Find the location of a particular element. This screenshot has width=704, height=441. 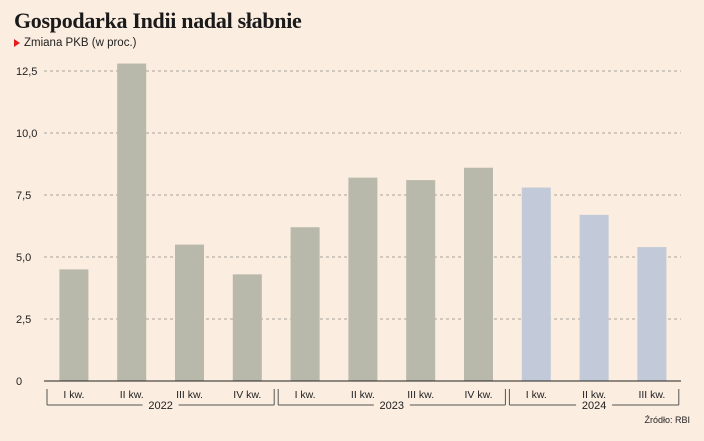

y-tick-label: 12,5 is located at coordinates (26, 72).